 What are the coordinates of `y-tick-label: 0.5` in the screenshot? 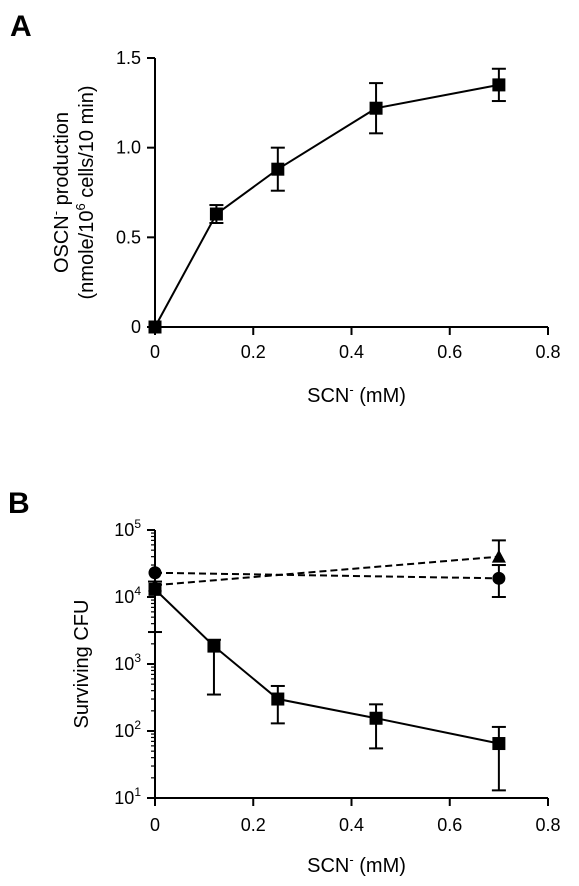 It's located at (128, 237).